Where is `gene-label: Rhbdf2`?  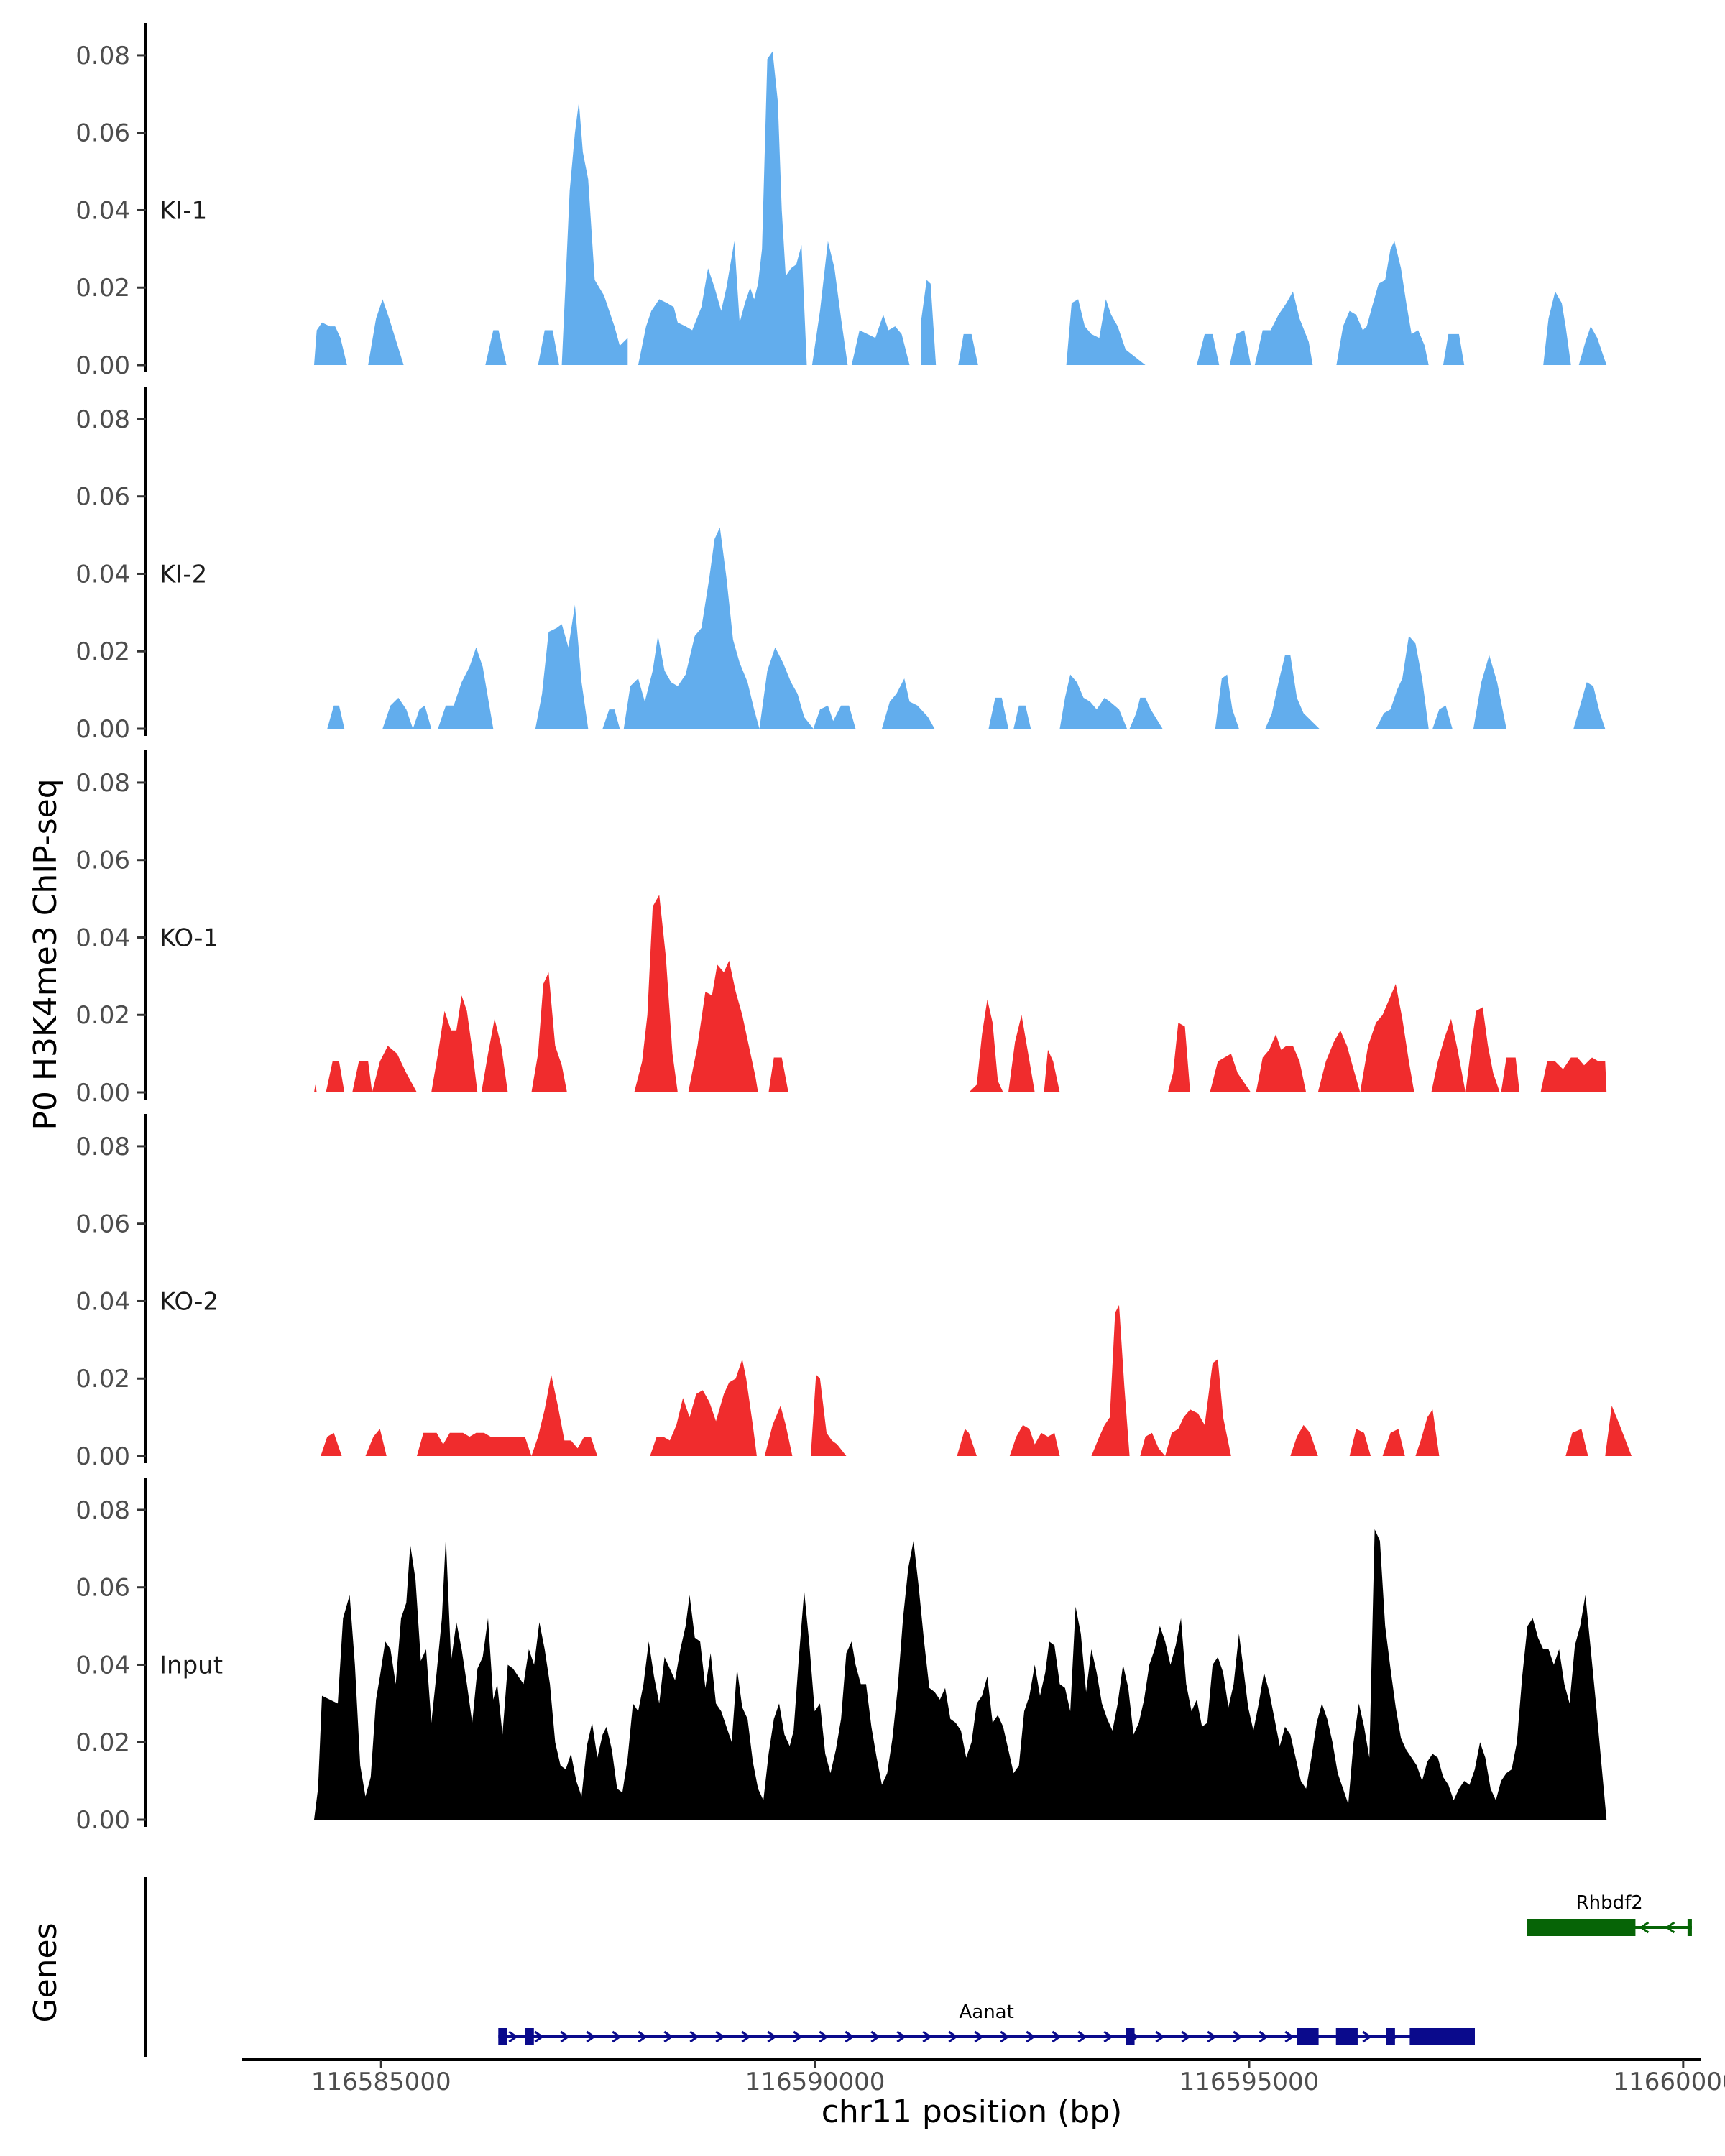
gene-label: Rhbdf2 is located at coordinates (1609, 1903).